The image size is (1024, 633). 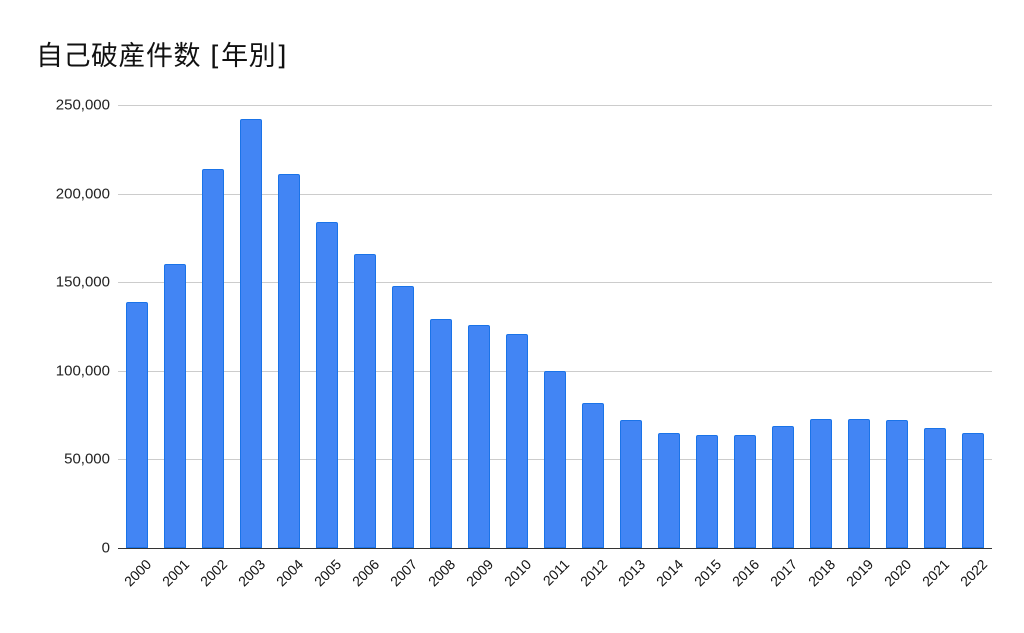 What do you see at coordinates (556, 572) in the screenshot?
I see `x-tick-label: 2011` at bounding box center [556, 572].